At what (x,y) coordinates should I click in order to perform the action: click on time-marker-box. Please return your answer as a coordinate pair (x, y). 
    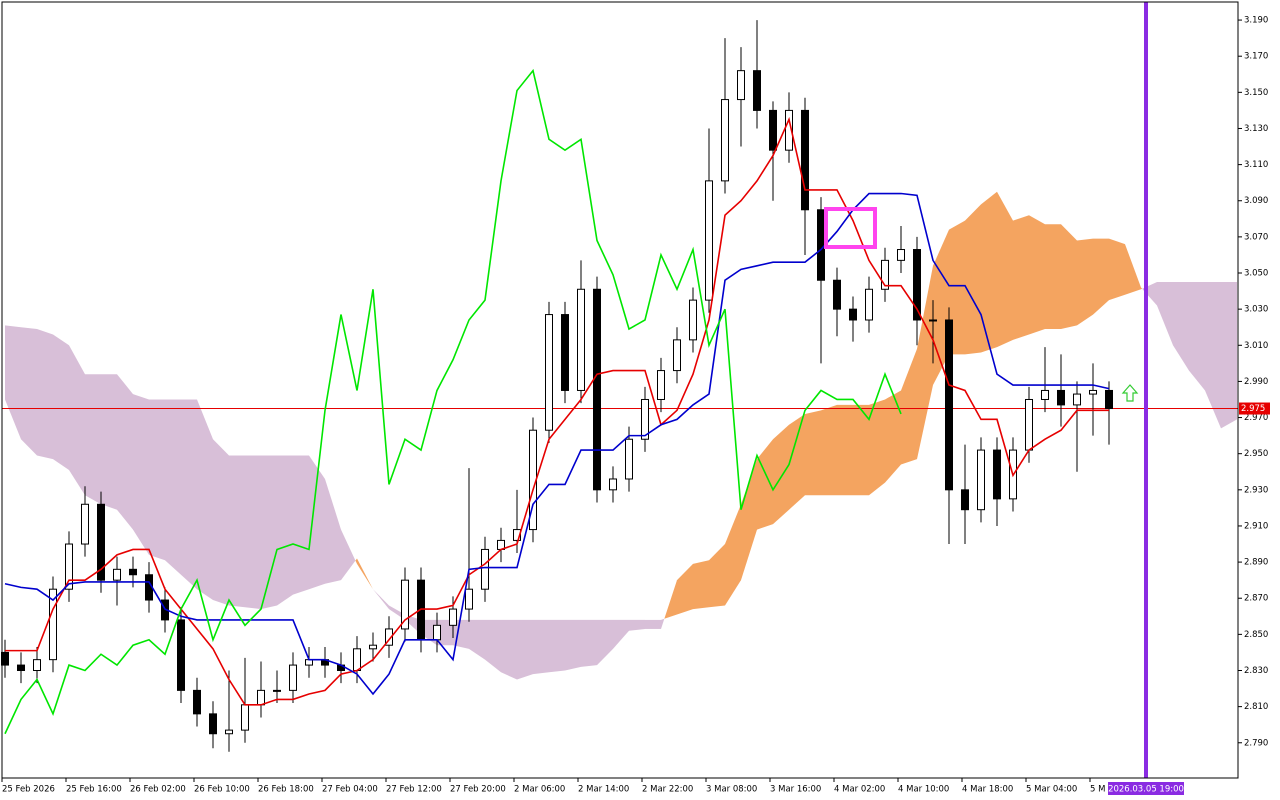
    Looking at the image, I should click on (1146, 788).